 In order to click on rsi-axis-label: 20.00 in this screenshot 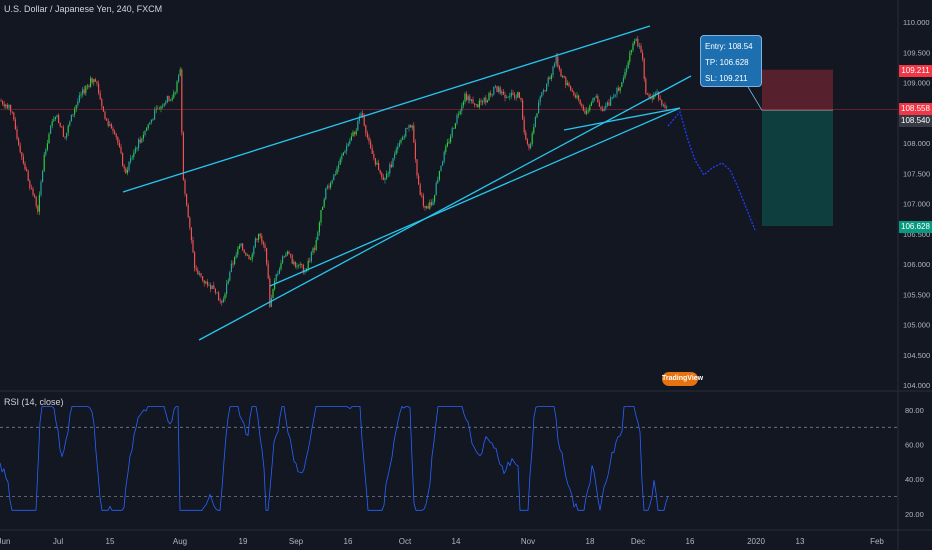, I will do `click(914, 514)`.